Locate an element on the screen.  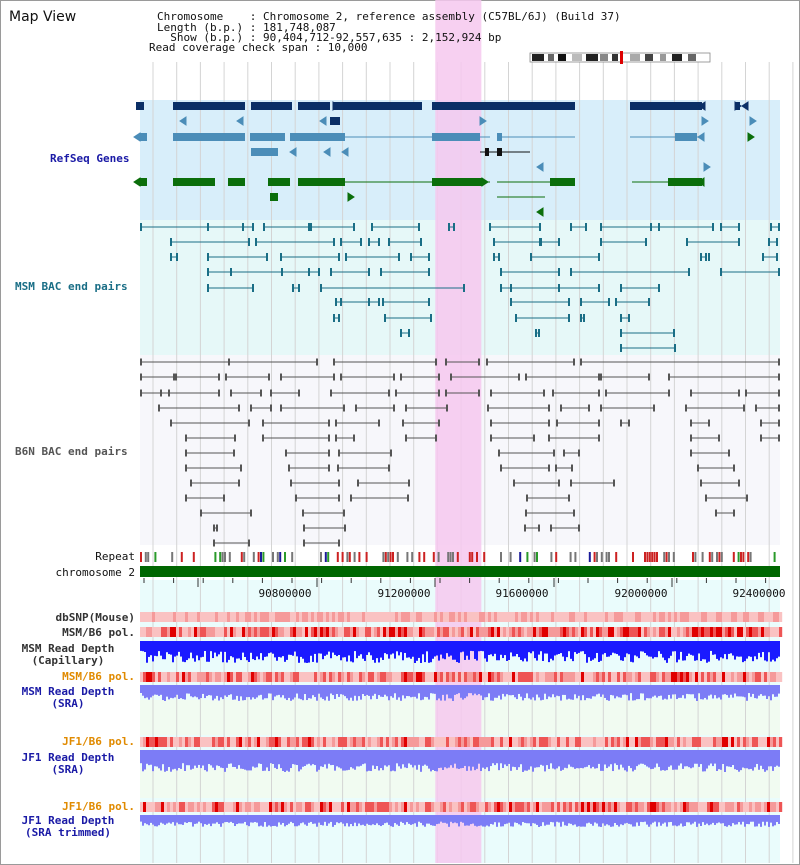
info-length: Length (b.p.) : 181,748,087 is located at coordinates (246, 27).